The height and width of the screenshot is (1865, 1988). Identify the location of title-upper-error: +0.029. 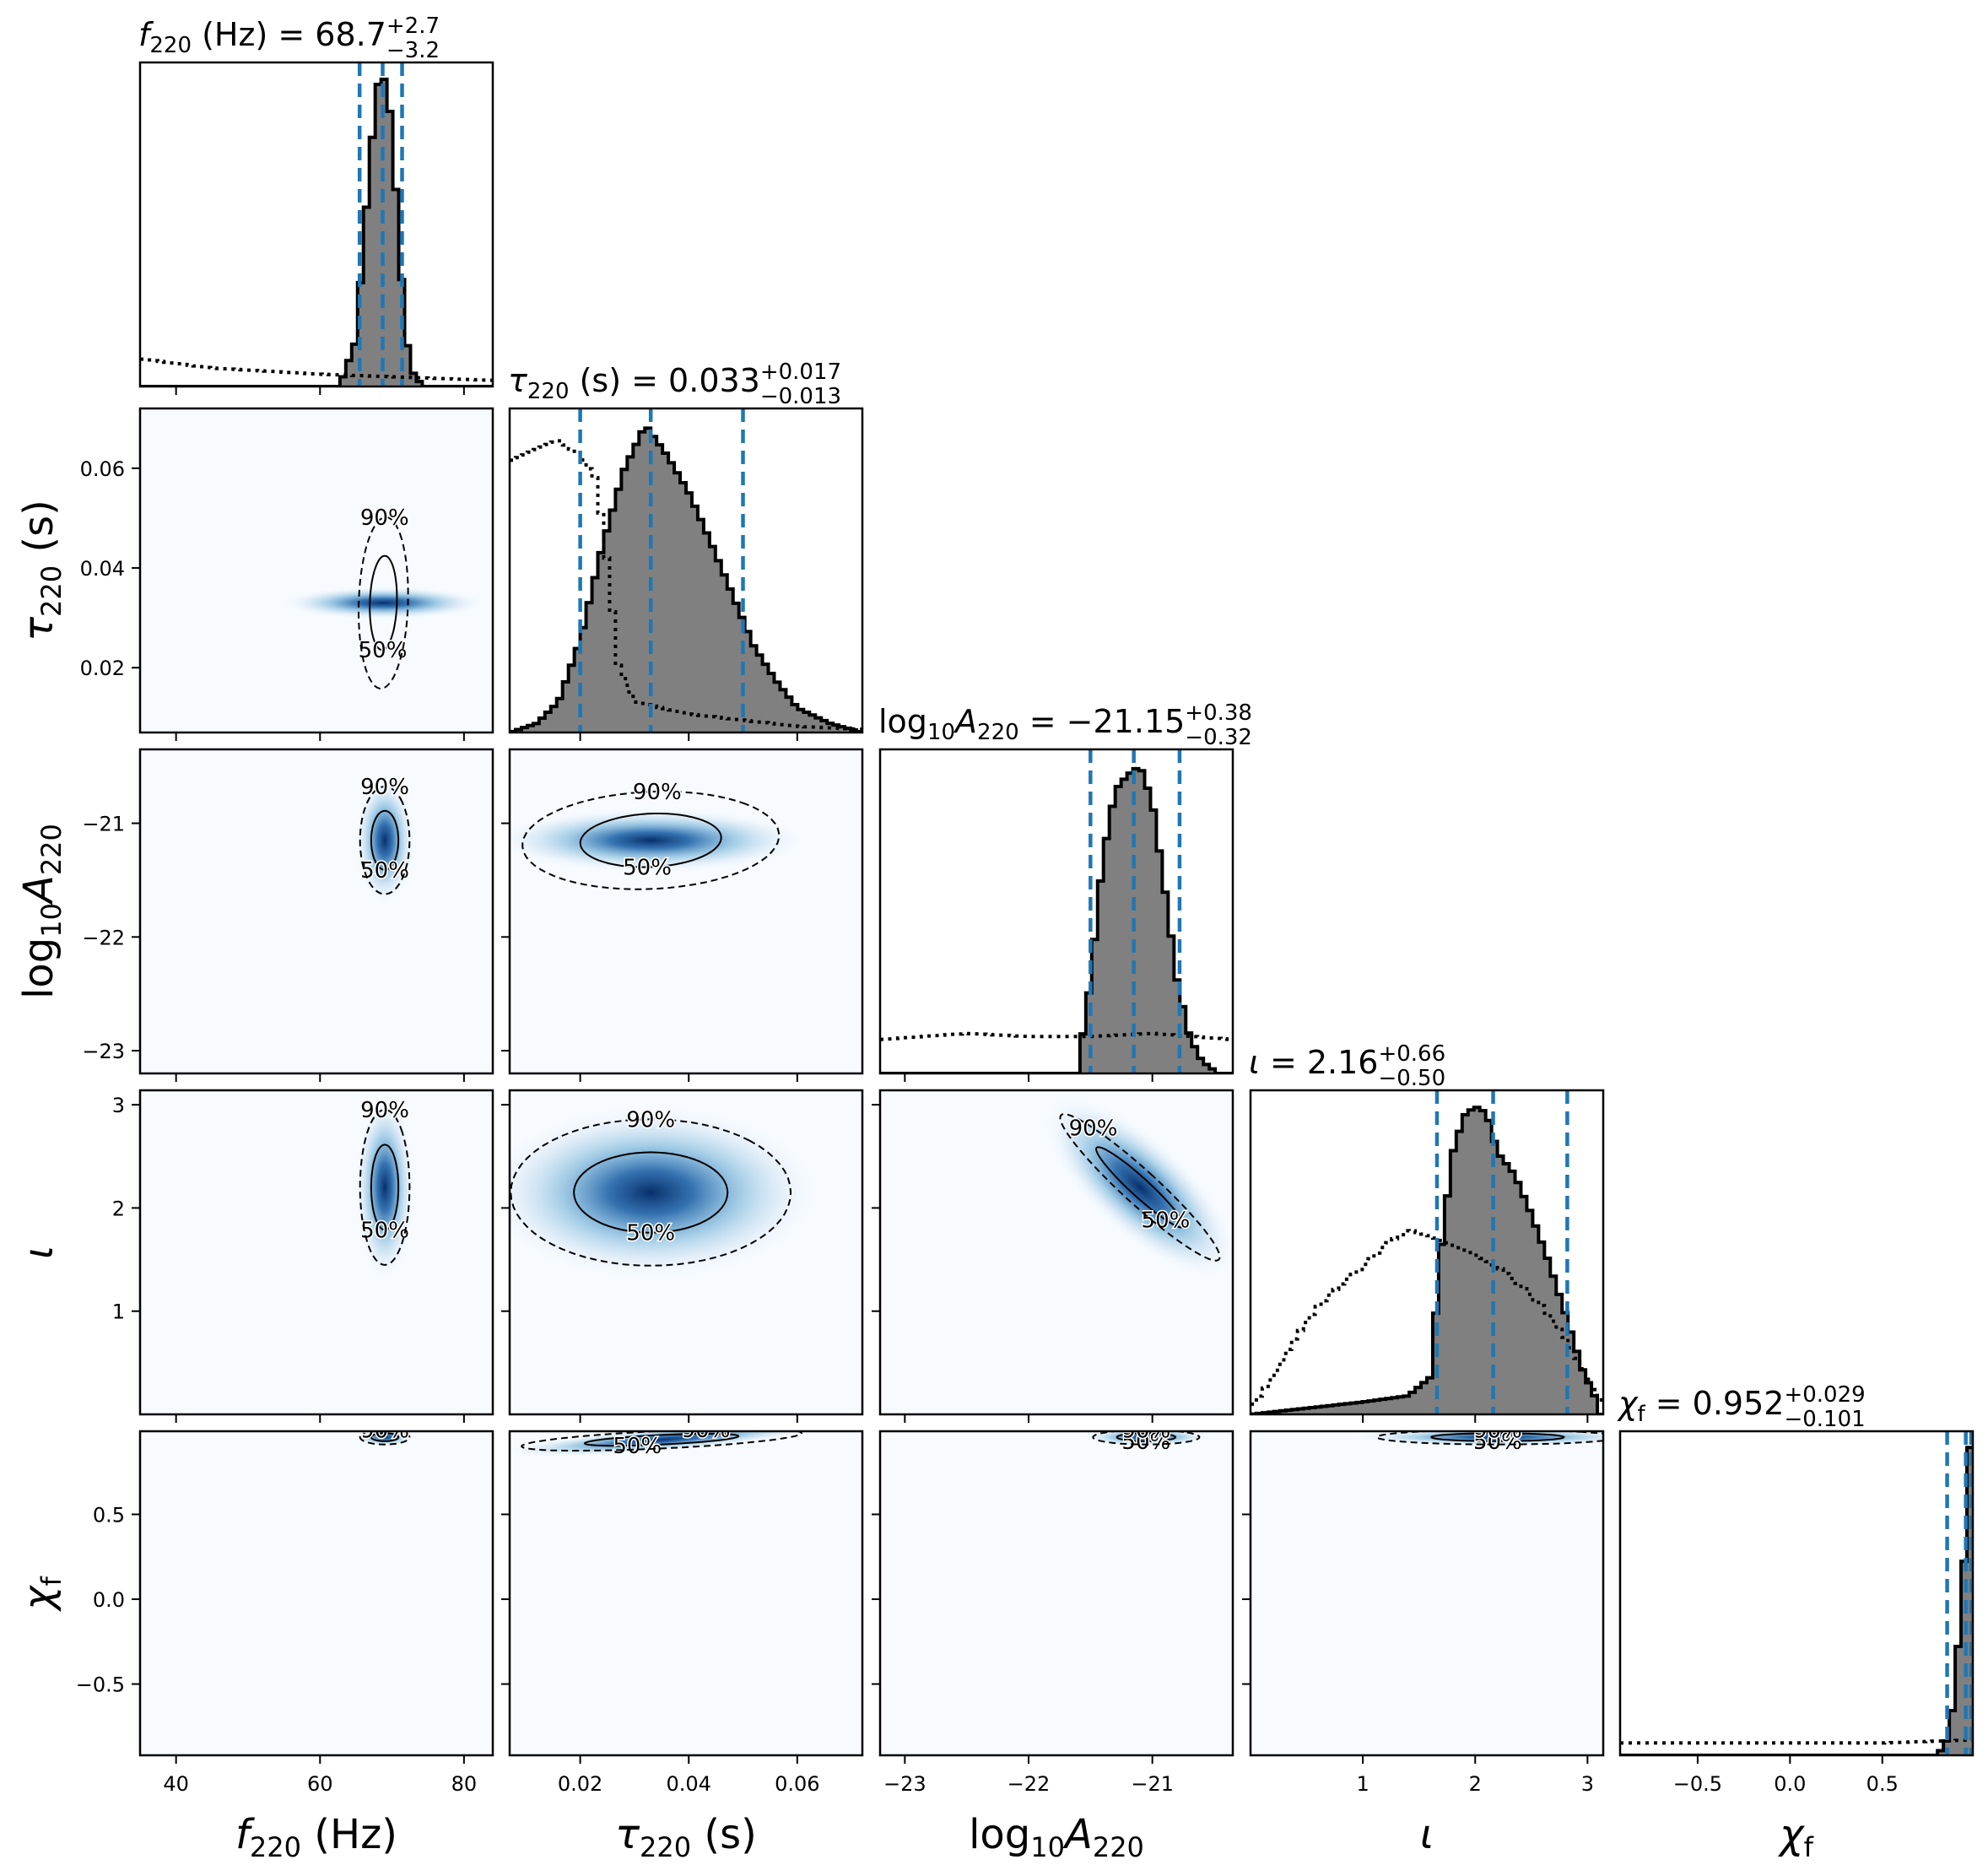
(1825, 1395).